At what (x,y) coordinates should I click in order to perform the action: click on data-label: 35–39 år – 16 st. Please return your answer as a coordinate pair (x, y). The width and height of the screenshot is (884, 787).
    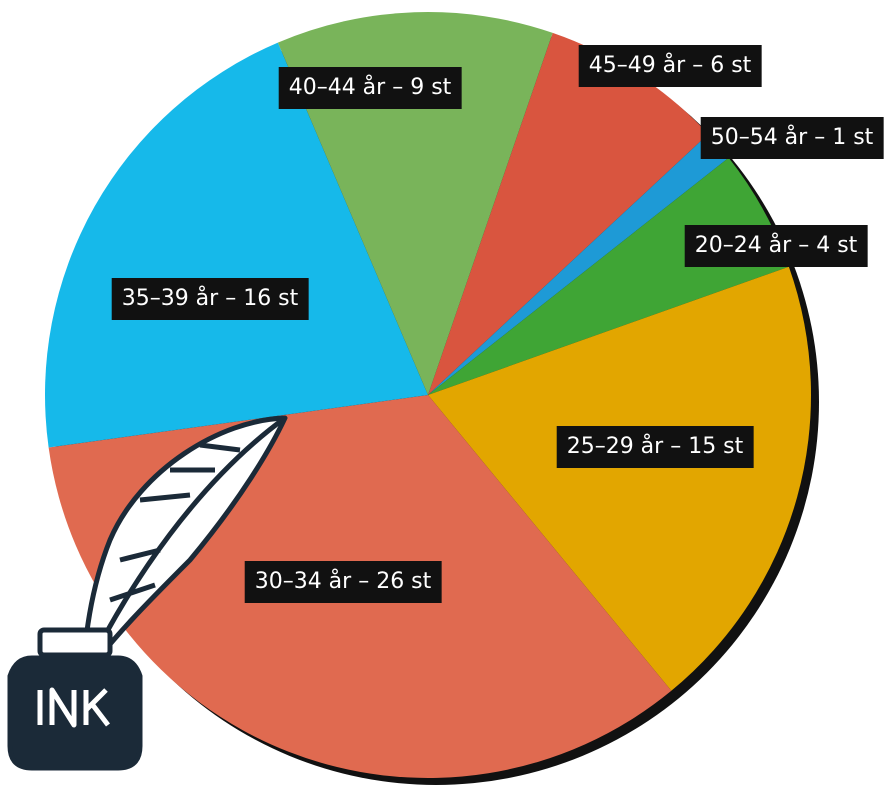
    Looking at the image, I should click on (210, 298).